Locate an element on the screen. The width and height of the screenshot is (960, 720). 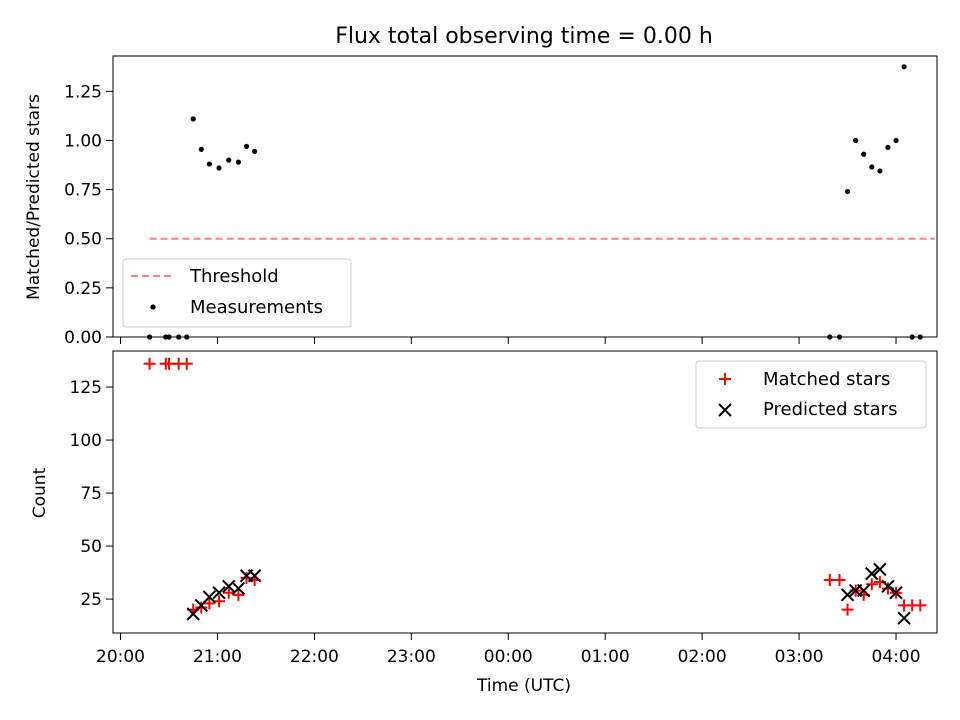
bottom-x-tick-label: 22:00 is located at coordinates (314, 657).